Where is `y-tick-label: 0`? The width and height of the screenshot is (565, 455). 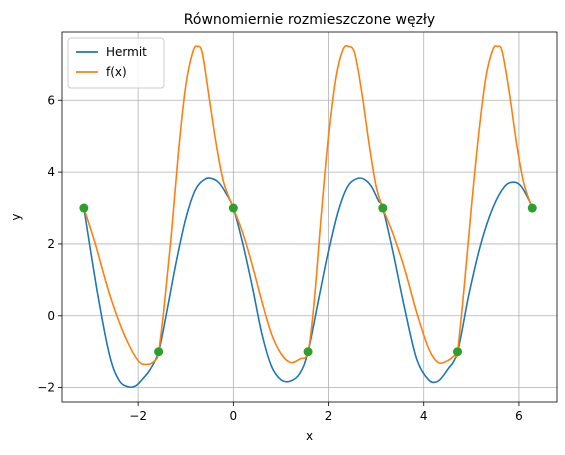
y-tick-label: 0 is located at coordinates (51, 316).